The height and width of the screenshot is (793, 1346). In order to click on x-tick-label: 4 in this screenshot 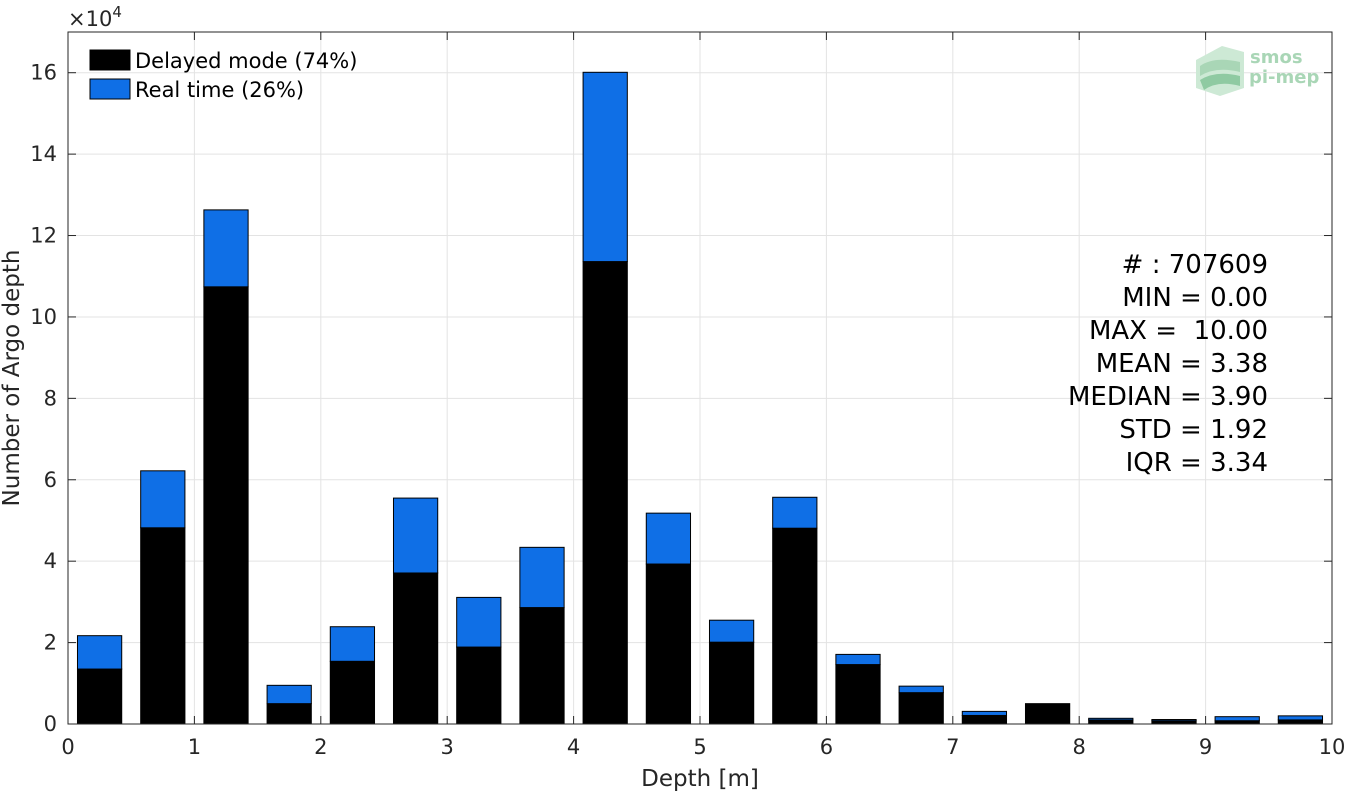, I will do `click(573, 747)`.